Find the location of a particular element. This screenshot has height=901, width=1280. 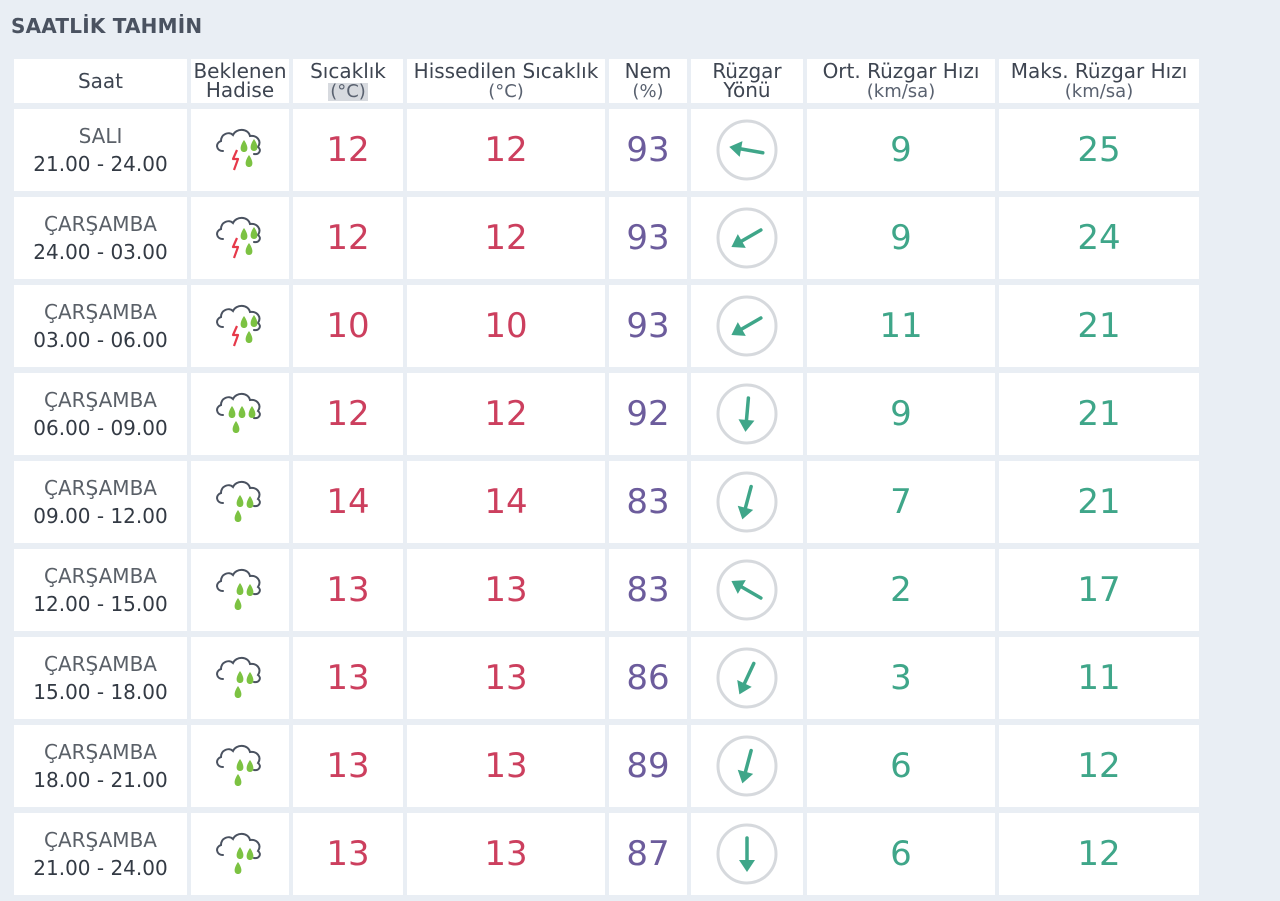

header-humidity: Nem (%) is located at coordinates (648, 81).